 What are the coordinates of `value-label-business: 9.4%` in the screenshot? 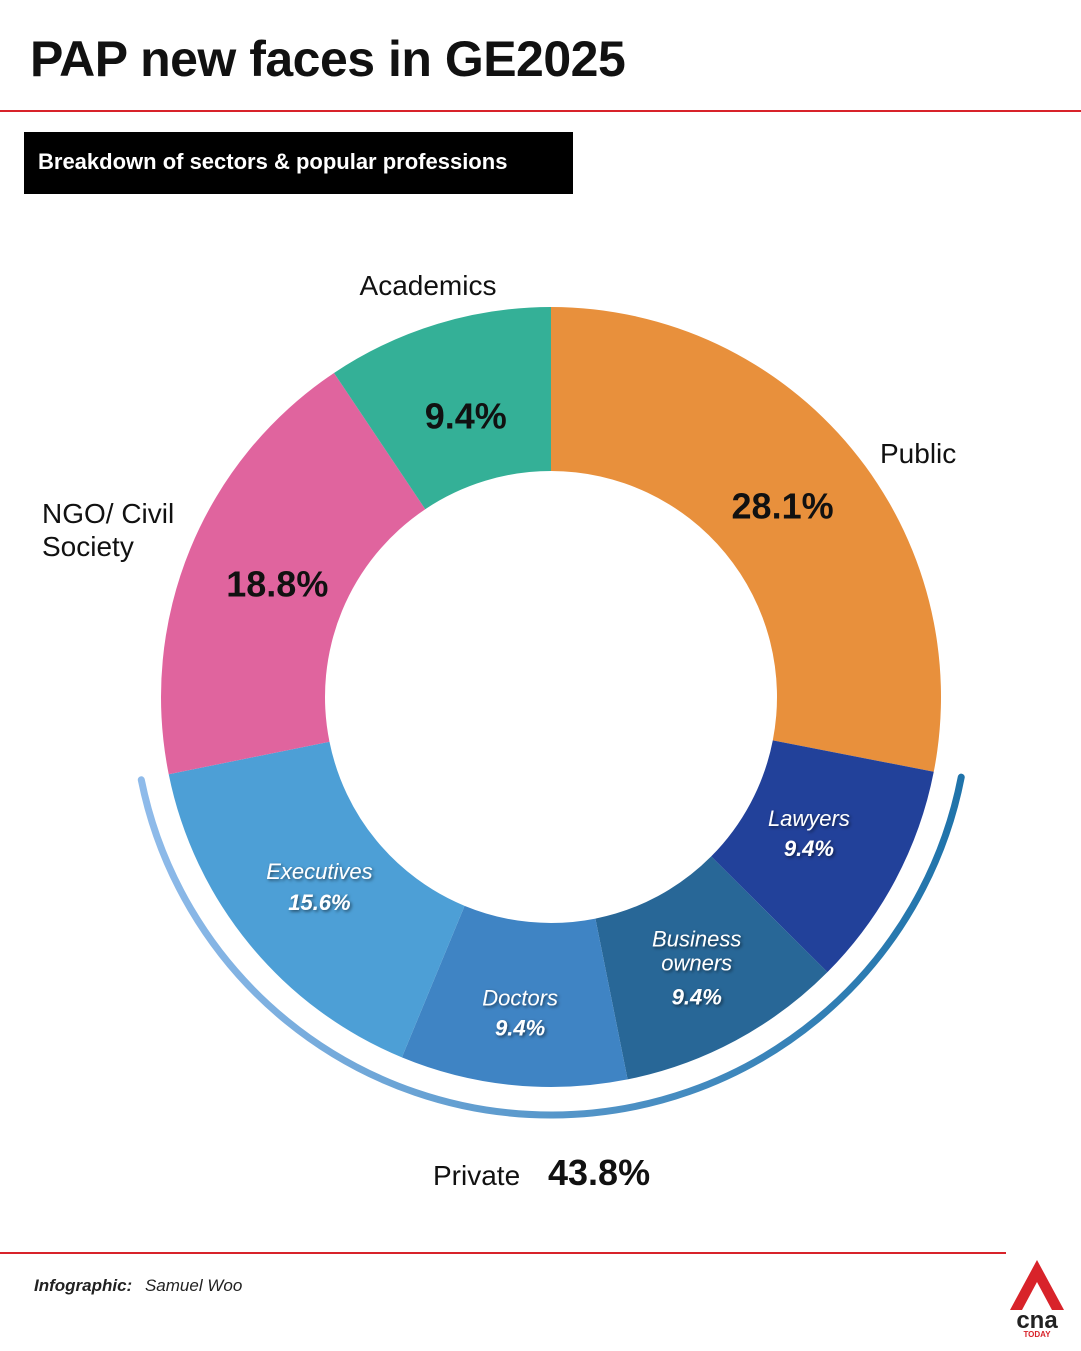 It's located at (697, 996).